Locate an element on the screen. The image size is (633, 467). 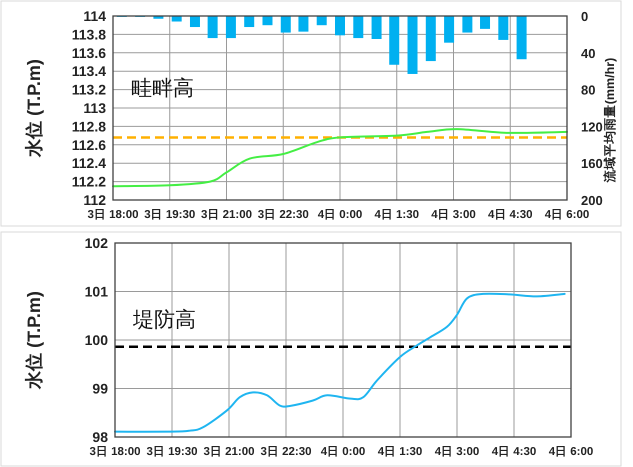
y-tick-label: 100 is located at coordinates (96, 340).